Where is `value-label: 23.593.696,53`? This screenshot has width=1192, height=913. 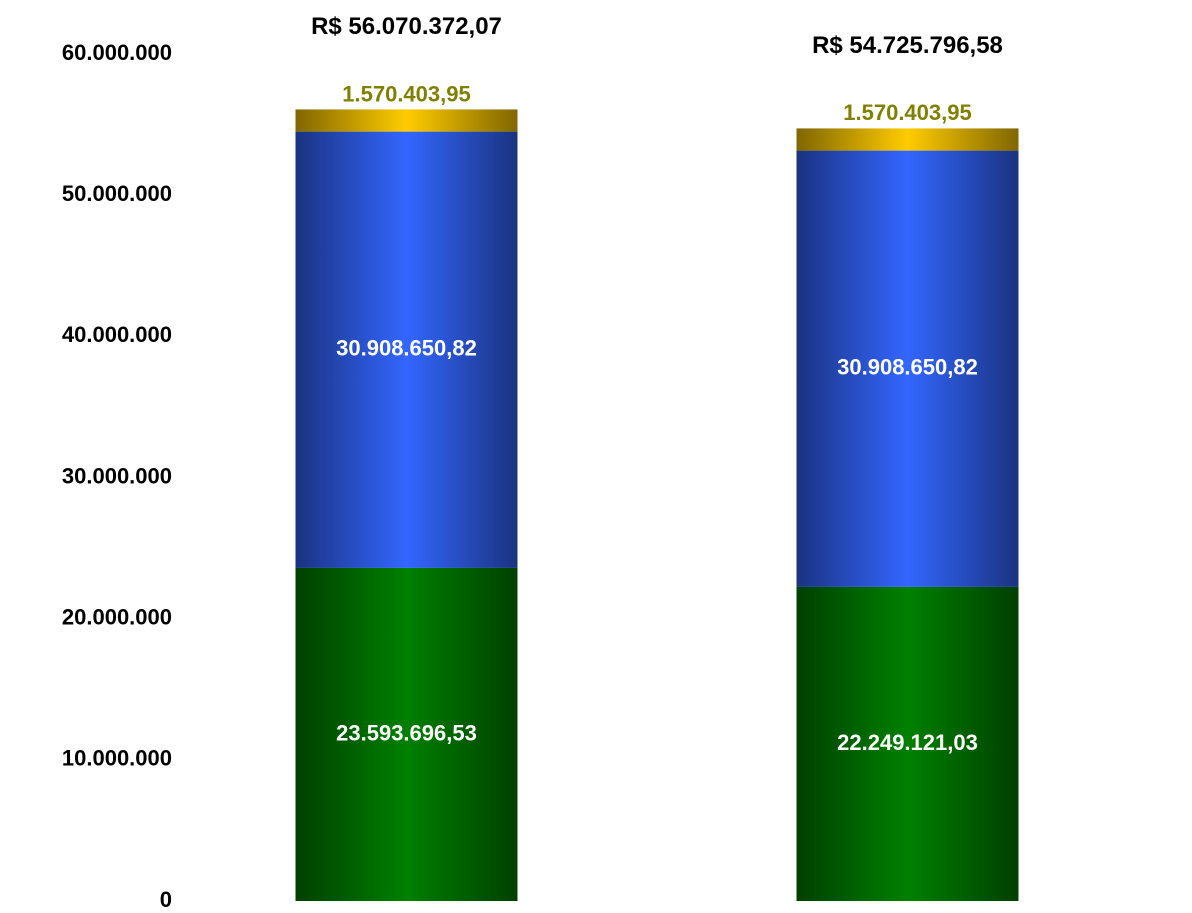 value-label: 23.593.696,53 is located at coordinates (406, 732).